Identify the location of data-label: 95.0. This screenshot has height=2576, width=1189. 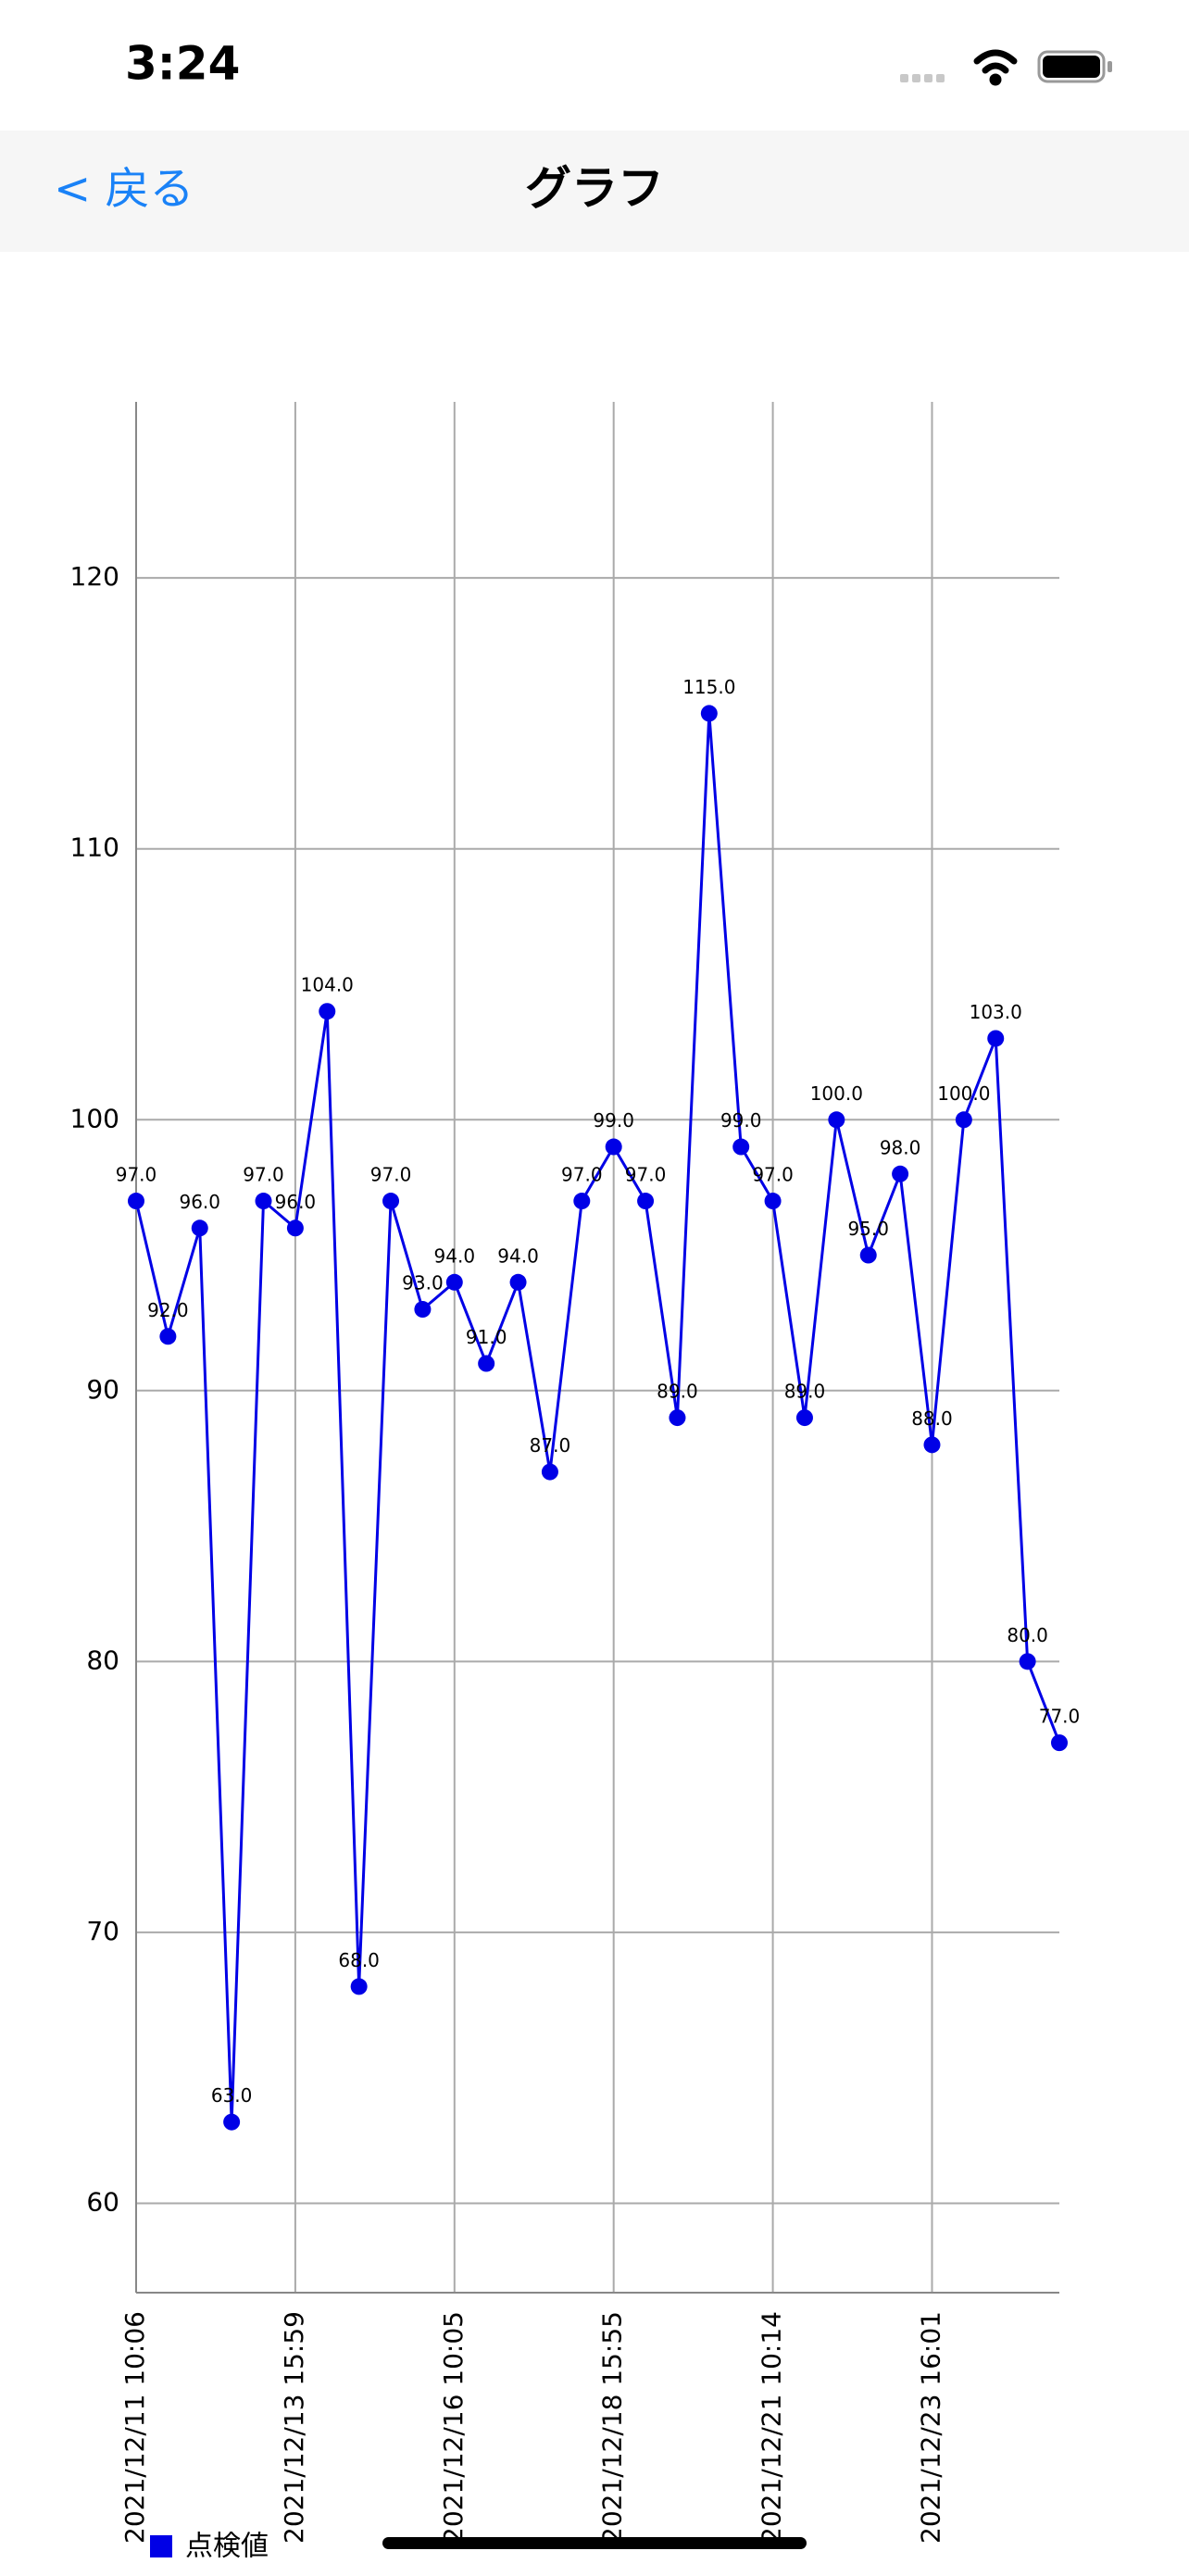
(868, 1229).